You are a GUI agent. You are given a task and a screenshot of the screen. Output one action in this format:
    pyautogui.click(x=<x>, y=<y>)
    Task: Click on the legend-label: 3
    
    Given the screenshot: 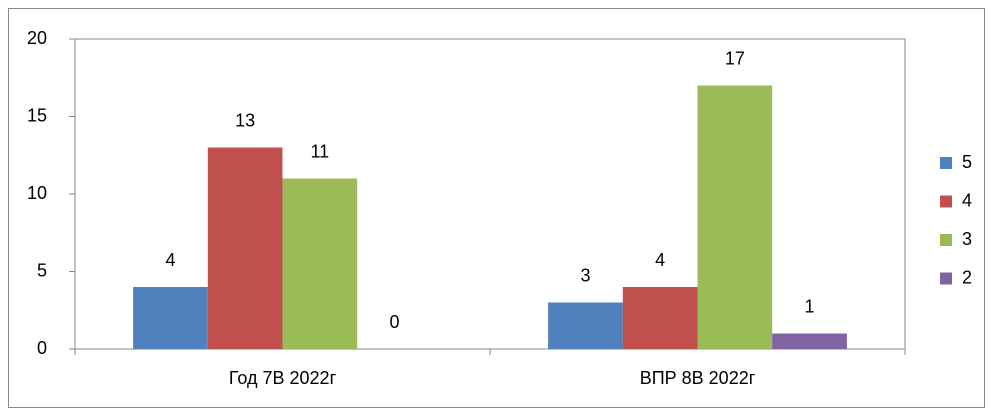 What is the action you would take?
    pyautogui.click(x=967, y=239)
    